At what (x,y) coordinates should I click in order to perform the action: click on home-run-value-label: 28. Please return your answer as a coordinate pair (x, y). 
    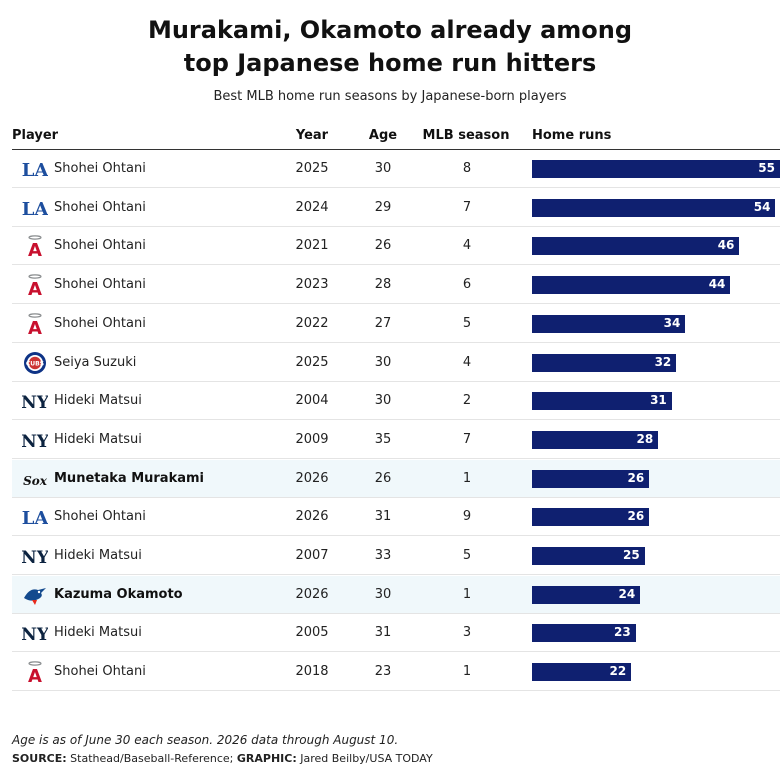
    Looking at the image, I should click on (645, 438).